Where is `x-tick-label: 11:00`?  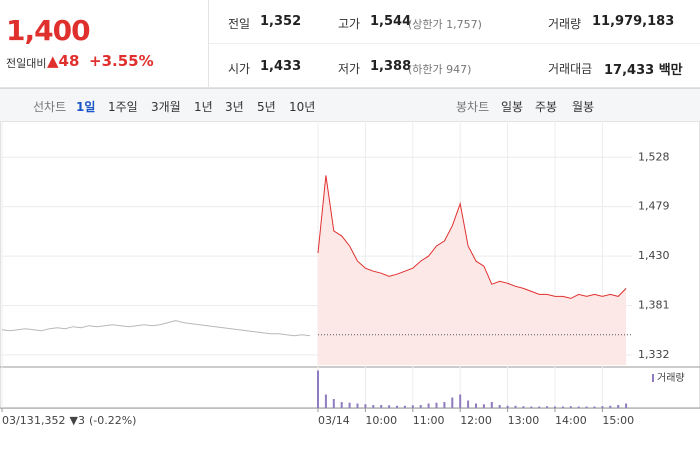 x-tick-label: 11:00 is located at coordinates (429, 420).